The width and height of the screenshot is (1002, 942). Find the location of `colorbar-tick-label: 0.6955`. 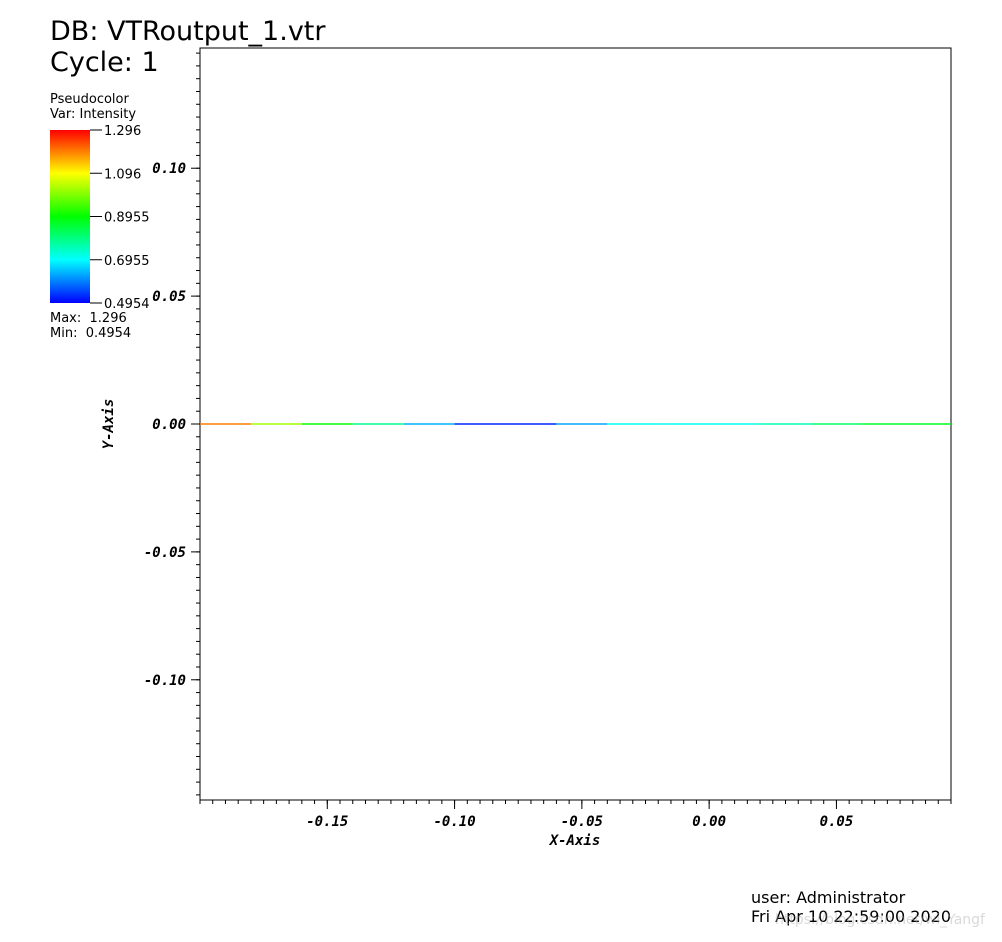

colorbar-tick-label: 0.6955 is located at coordinates (127, 261).